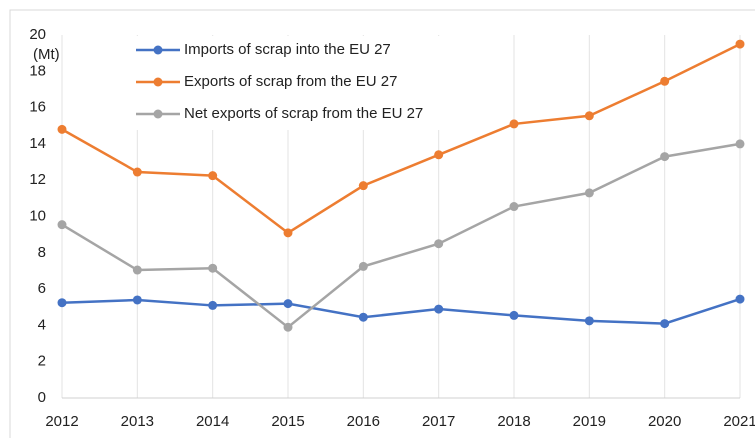 This screenshot has height=438, width=755. I want to click on y-tick-label: 2, so click(42, 361).